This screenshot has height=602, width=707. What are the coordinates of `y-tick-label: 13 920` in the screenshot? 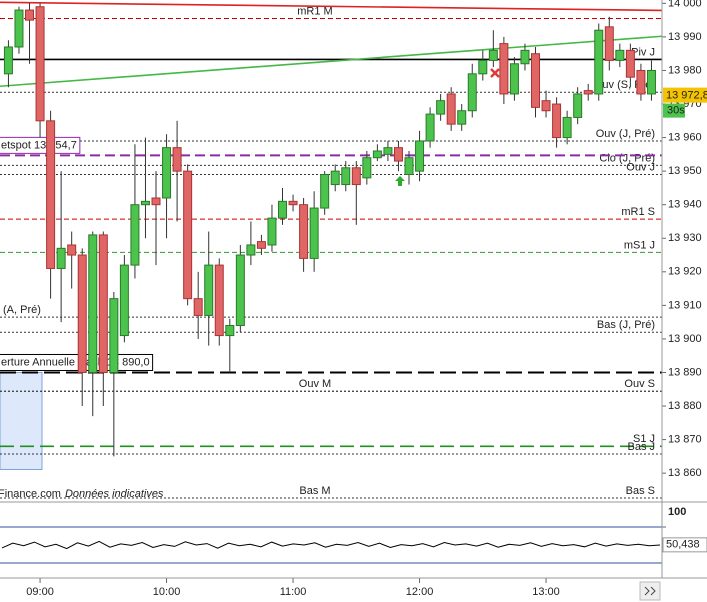 It's located at (685, 272).